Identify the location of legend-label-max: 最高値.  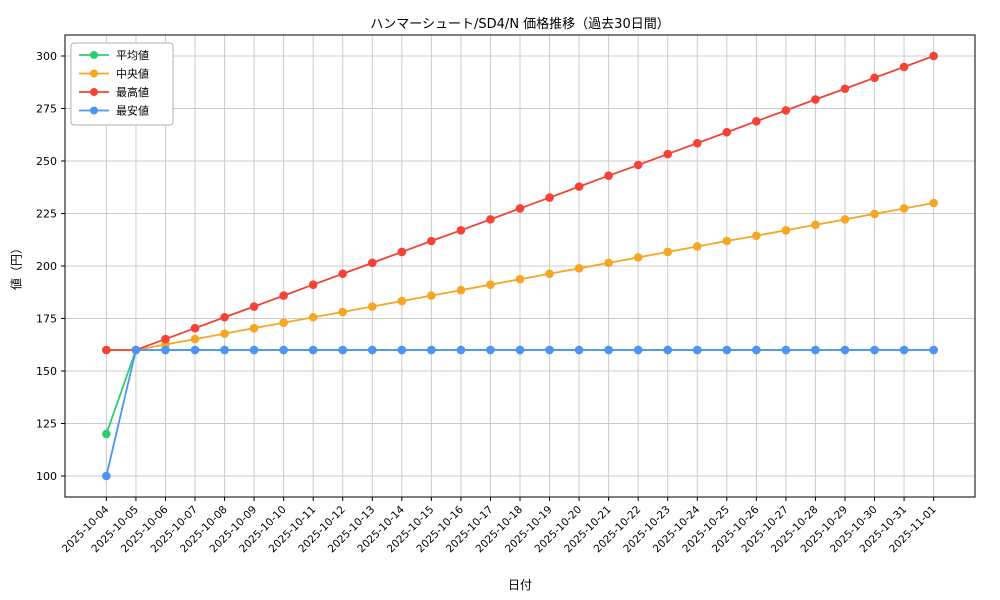
(132, 92).